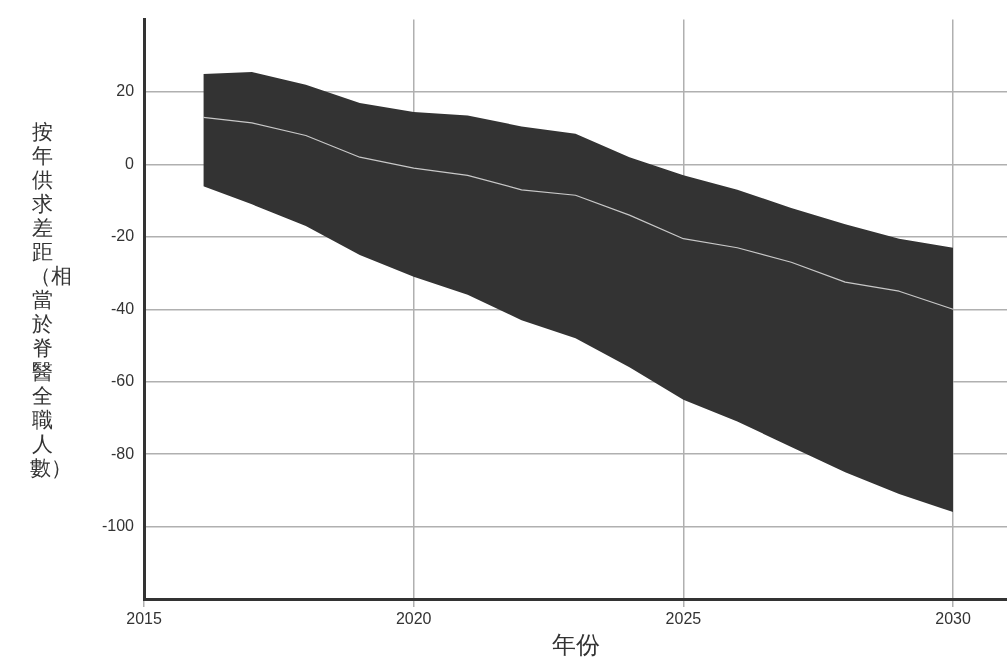  I want to click on x-tick-label: 2030, so click(953, 619).